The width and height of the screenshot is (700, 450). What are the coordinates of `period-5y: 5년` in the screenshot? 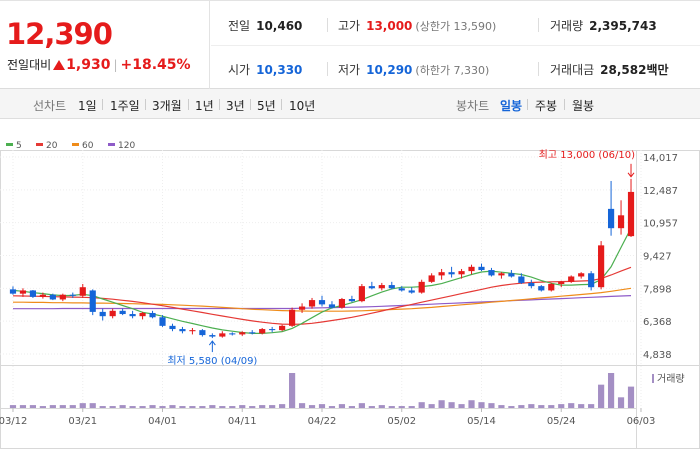 It's located at (266, 106).